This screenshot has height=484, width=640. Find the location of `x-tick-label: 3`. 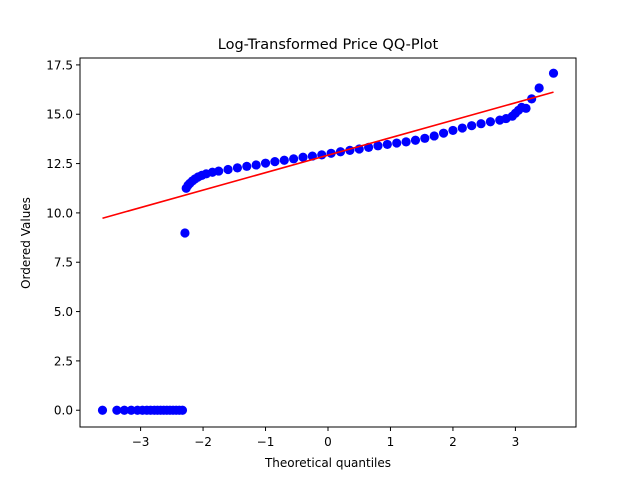

x-tick-label: 3 is located at coordinates (516, 442).